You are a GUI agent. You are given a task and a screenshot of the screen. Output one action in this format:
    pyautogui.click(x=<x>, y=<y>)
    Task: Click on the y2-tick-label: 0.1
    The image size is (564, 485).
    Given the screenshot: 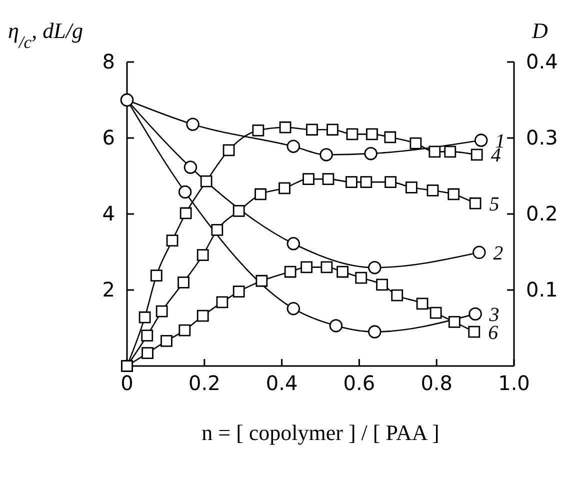 What is the action you would take?
    pyautogui.click(x=542, y=289)
    